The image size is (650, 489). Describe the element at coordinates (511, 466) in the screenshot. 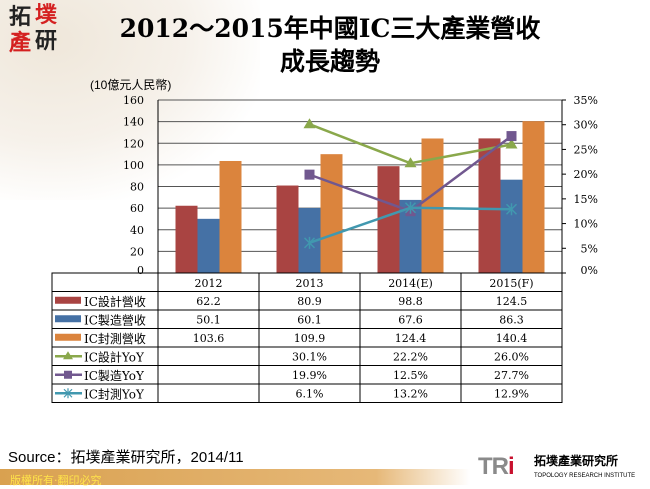

I see `brand-mark-i: i` at that location.